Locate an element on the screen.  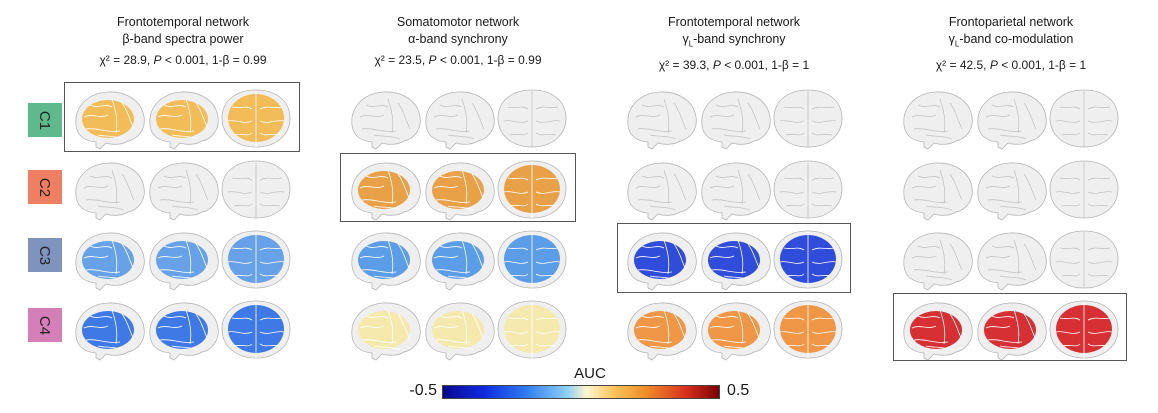
stat-line: χ² = 42.5, P < 0.001, 1-β = 1 is located at coordinates (1011, 64).